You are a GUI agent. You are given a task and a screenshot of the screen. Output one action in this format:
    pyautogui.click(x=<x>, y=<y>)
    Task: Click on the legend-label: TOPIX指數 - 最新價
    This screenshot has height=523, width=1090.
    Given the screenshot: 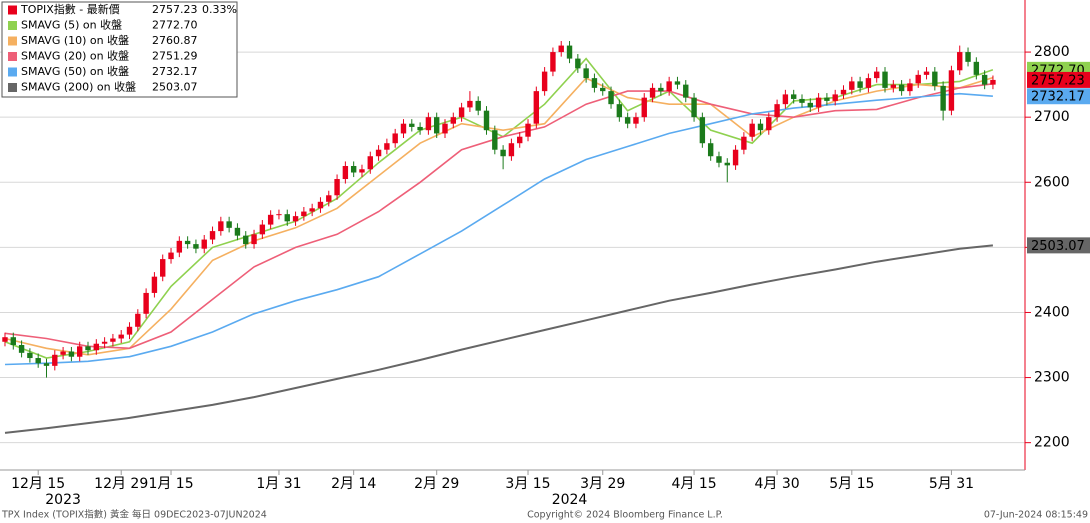 What is the action you would take?
    pyautogui.click(x=70, y=9)
    